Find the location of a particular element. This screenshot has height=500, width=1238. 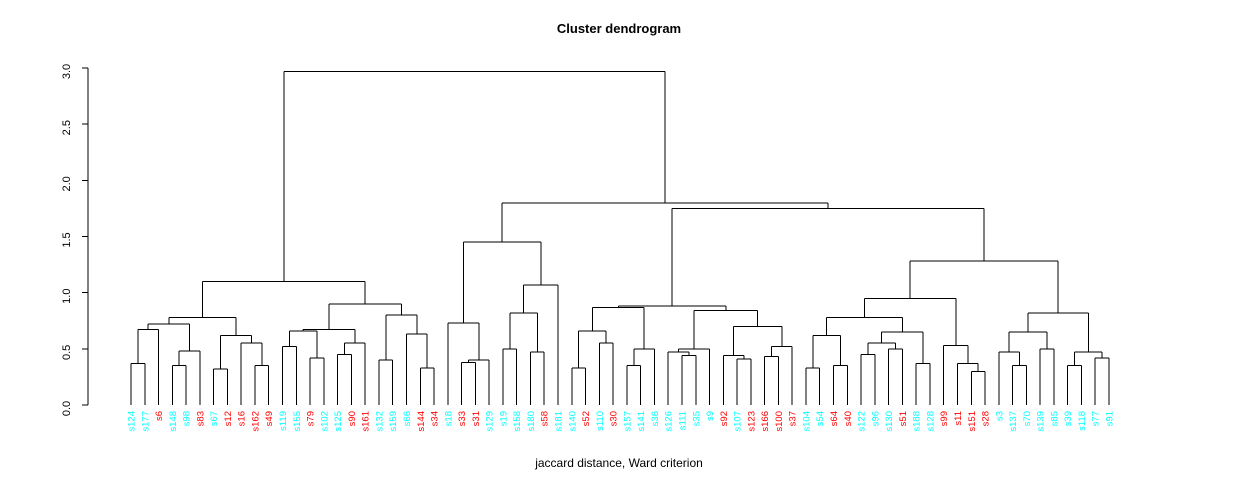

y-tick-label: 1.5 is located at coordinates (67, 239).